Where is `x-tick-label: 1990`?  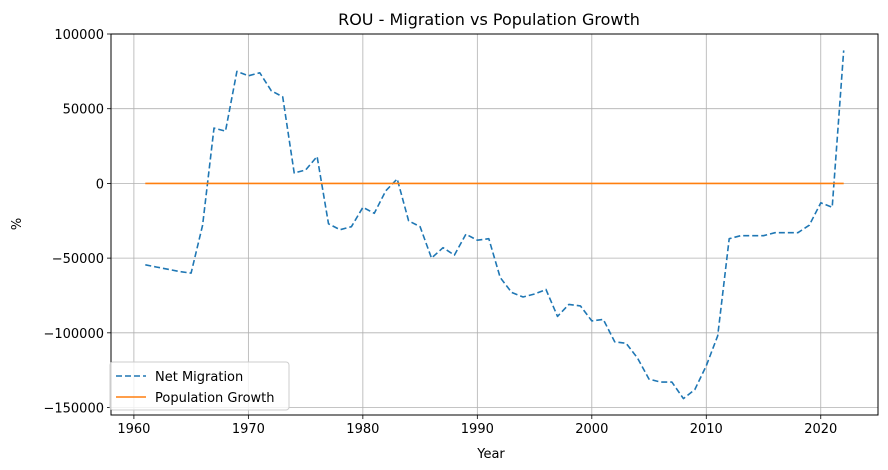
x-tick-label: 1990 is located at coordinates (477, 429).